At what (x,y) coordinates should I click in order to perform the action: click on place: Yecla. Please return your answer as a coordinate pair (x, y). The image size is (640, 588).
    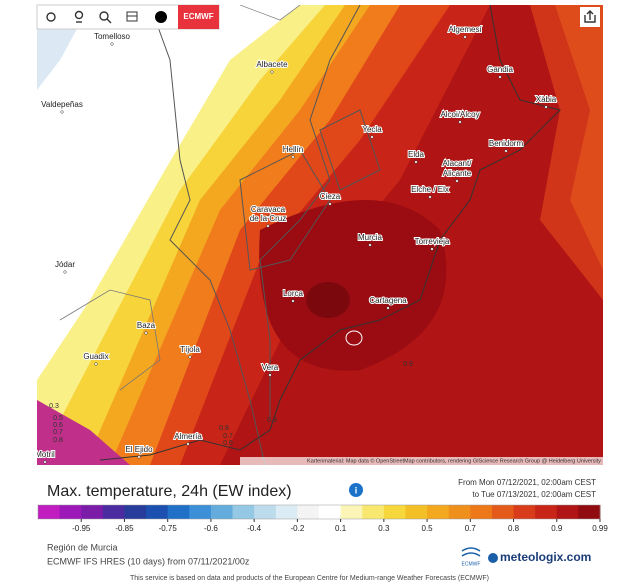
    Looking at the image, I should click on (372, 131).